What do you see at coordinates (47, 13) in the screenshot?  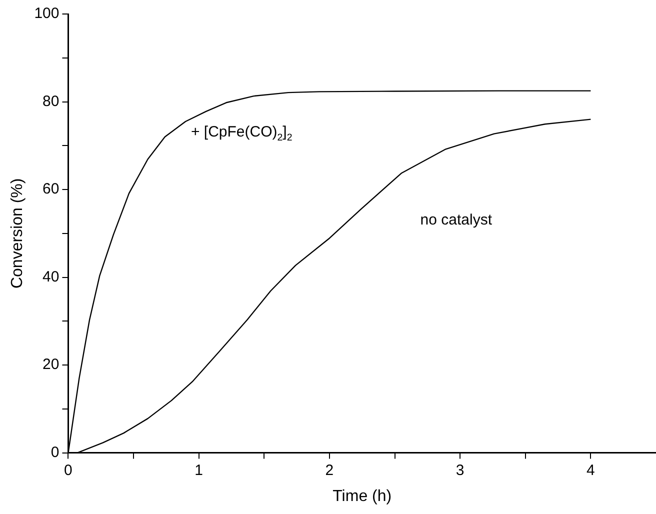 I see `y-tick-label: 100` at bounding box center [47, 13].